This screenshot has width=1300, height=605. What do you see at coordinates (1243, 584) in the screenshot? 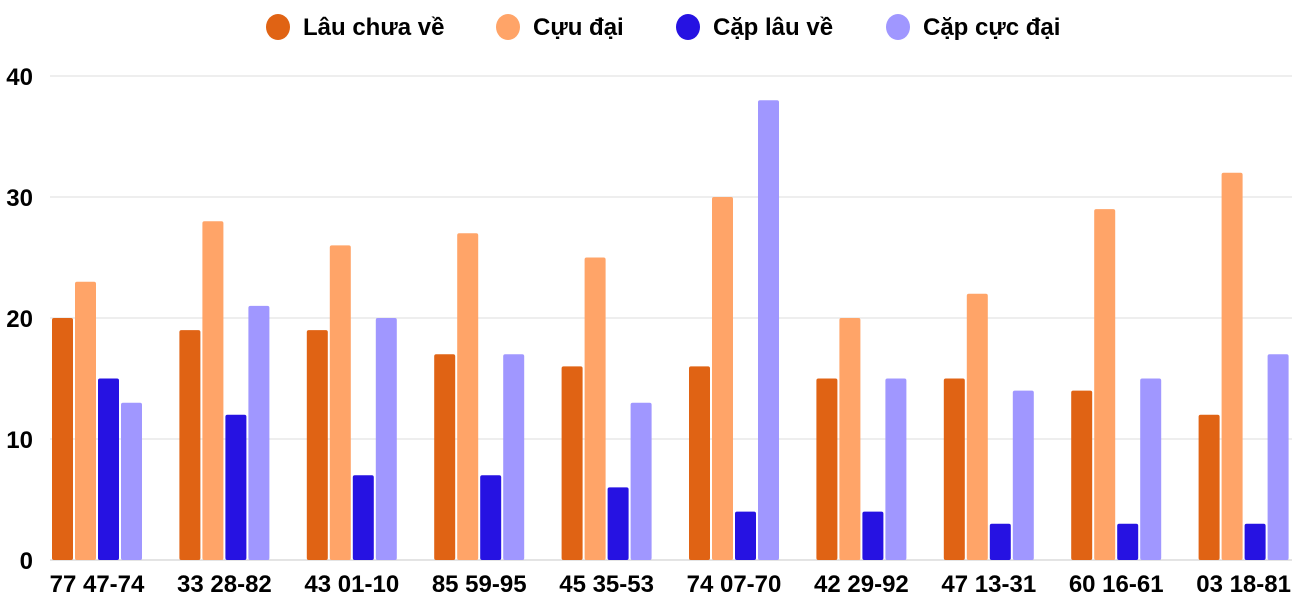
I see `x-tick-label: 03 18-81` at bounding box center [1243, 584].